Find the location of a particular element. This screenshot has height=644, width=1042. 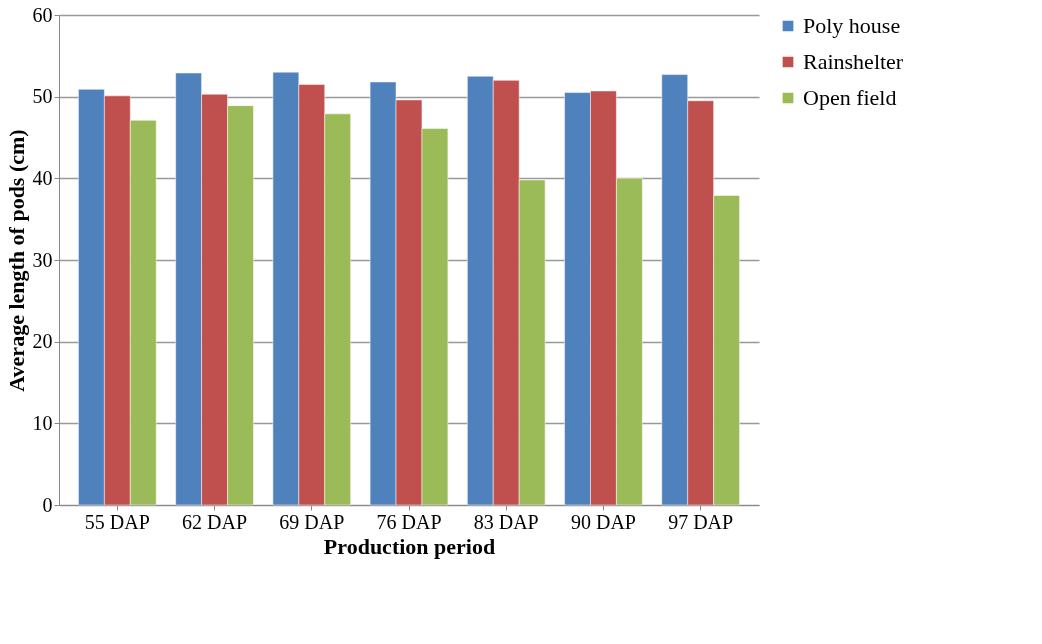

x-tick-label: 90 DAP is located at coordinates (603, 521).